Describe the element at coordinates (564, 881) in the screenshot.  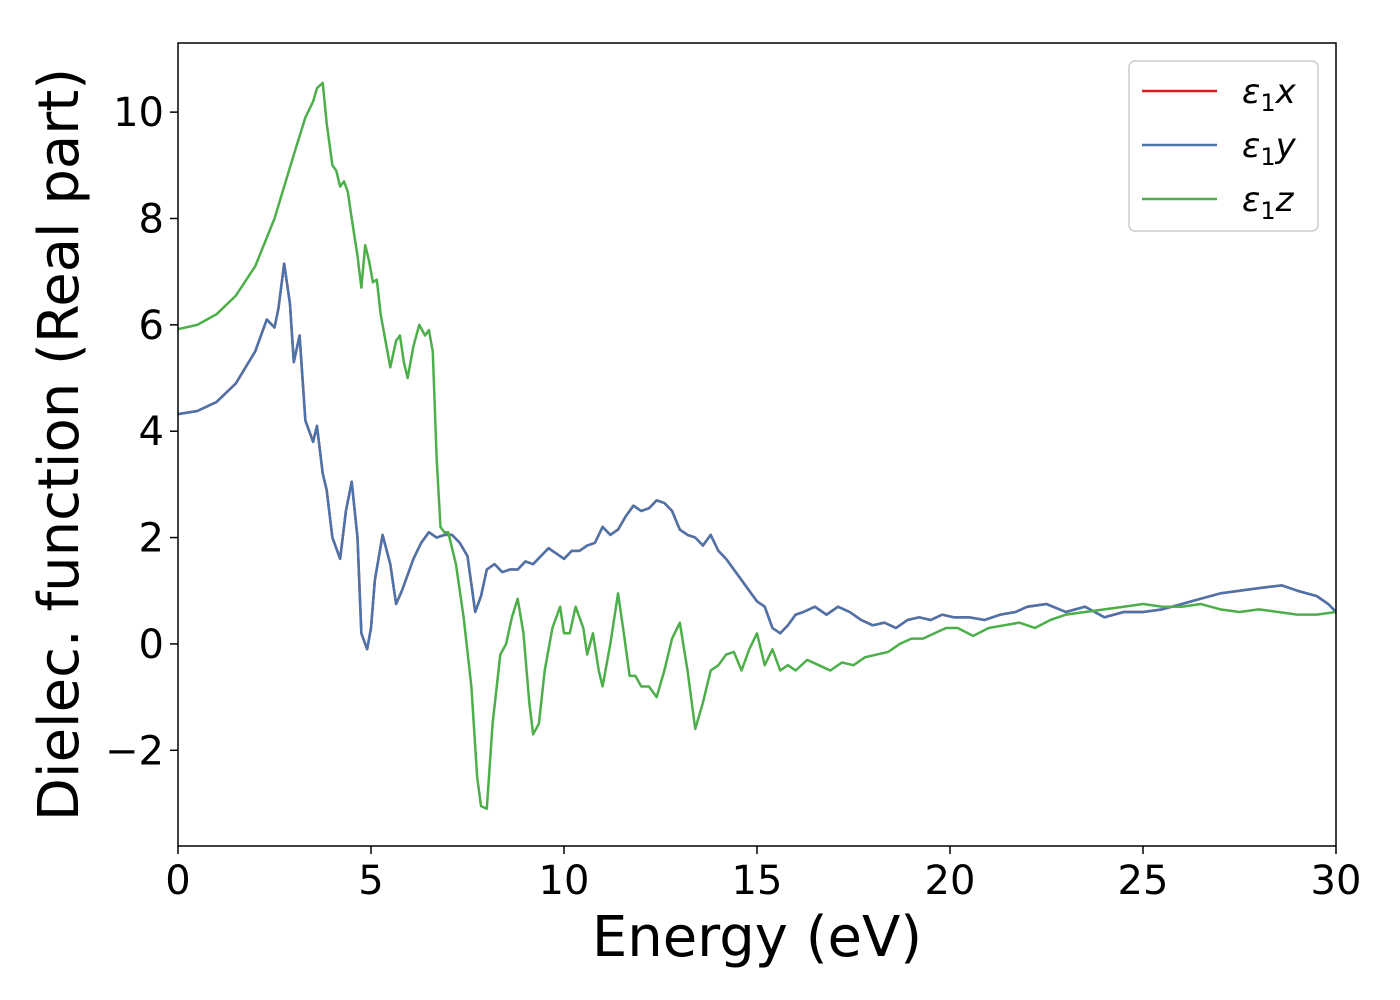
I see `x-tick-label: 10` at that location.